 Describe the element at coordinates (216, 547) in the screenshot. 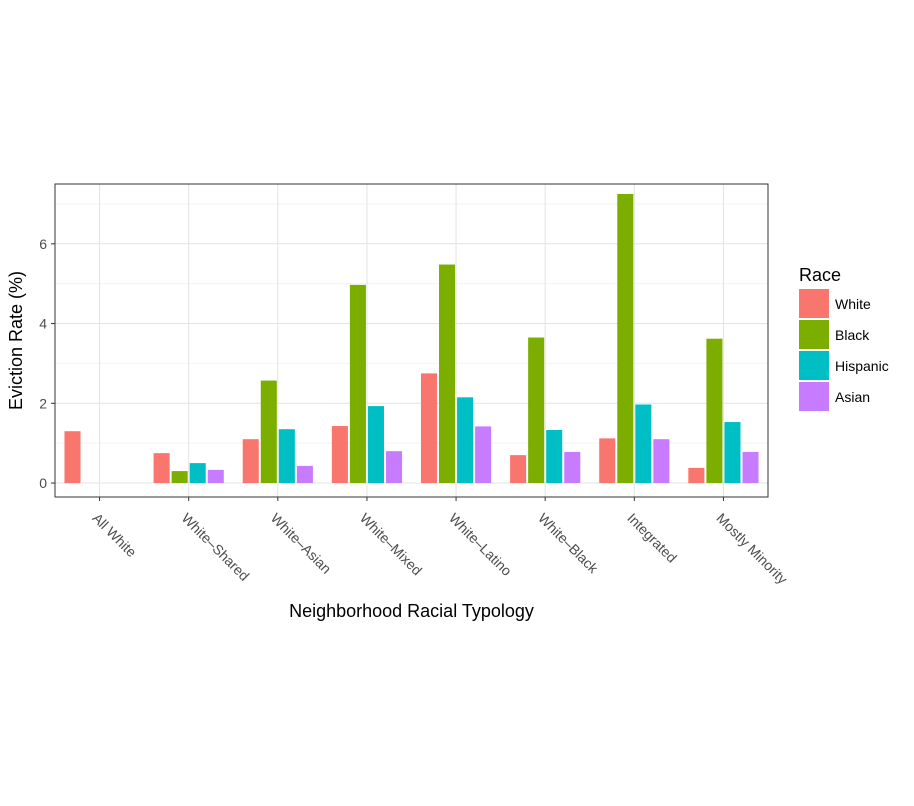

I see `x-tick-label: White–Shared` at that location.